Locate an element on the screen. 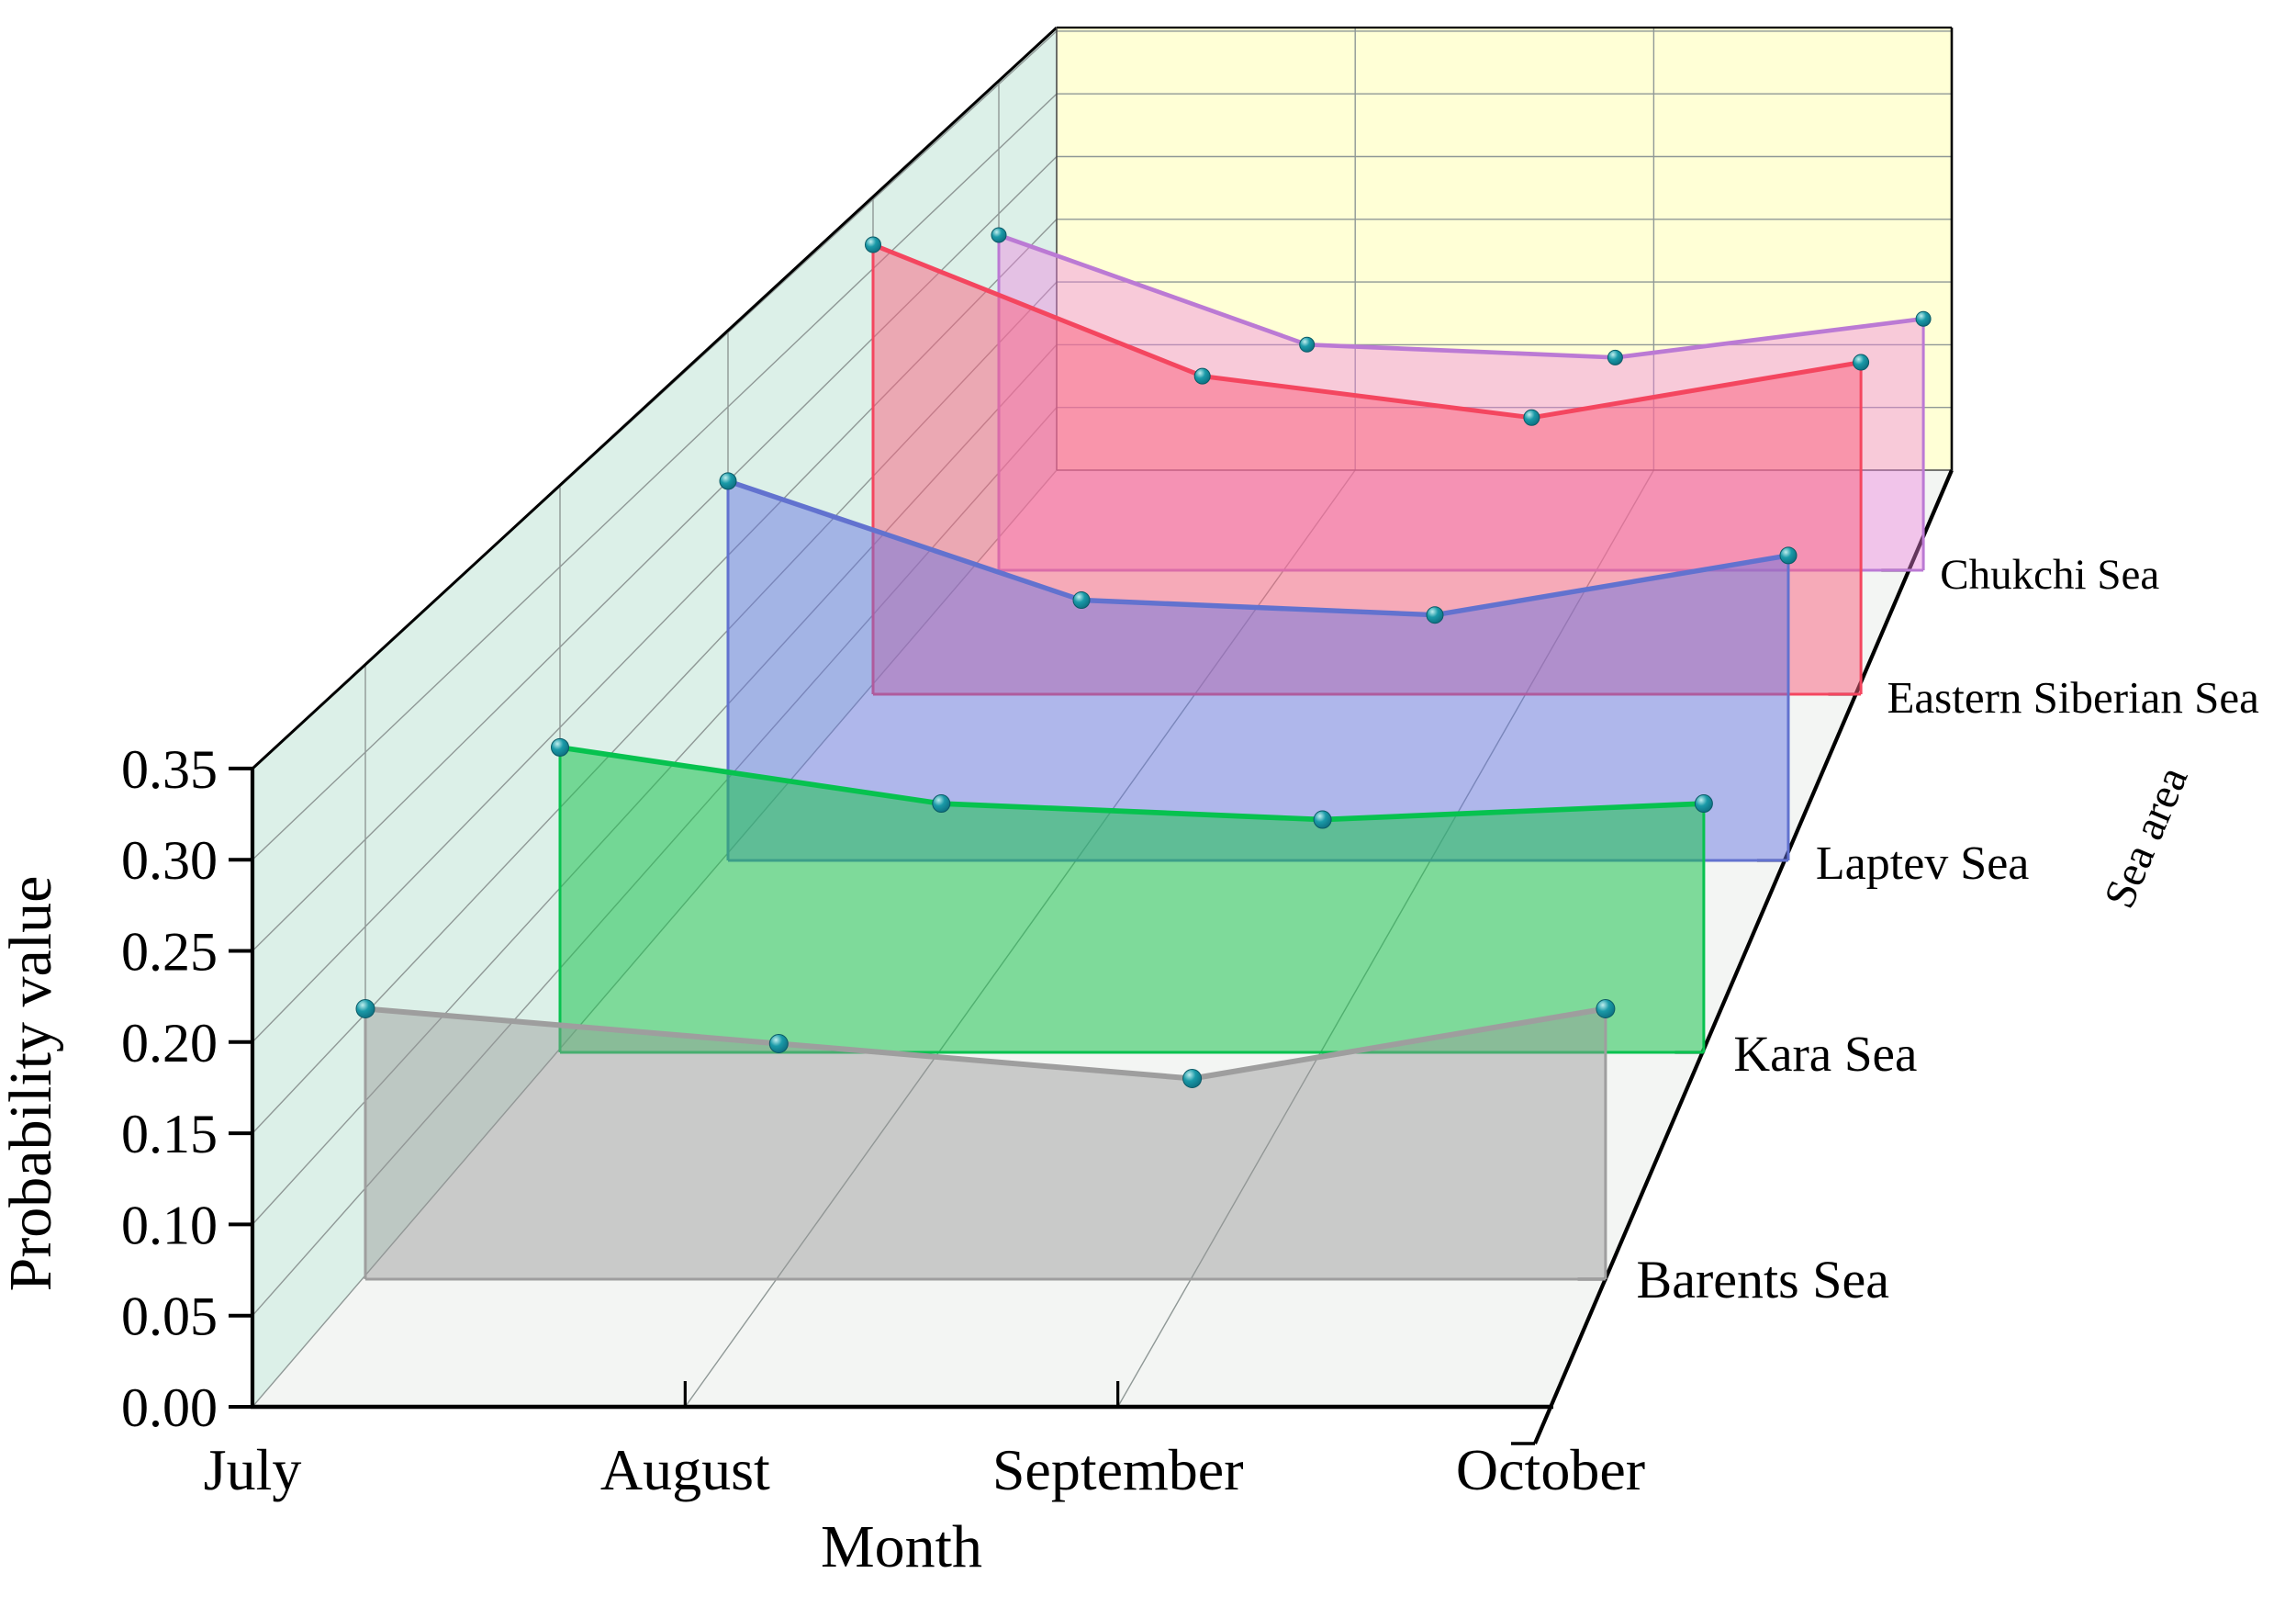 Image resolution: width=2296 pixels, height=1607 pixels. x-tick-label: July is located at coordinates (253, 1469).